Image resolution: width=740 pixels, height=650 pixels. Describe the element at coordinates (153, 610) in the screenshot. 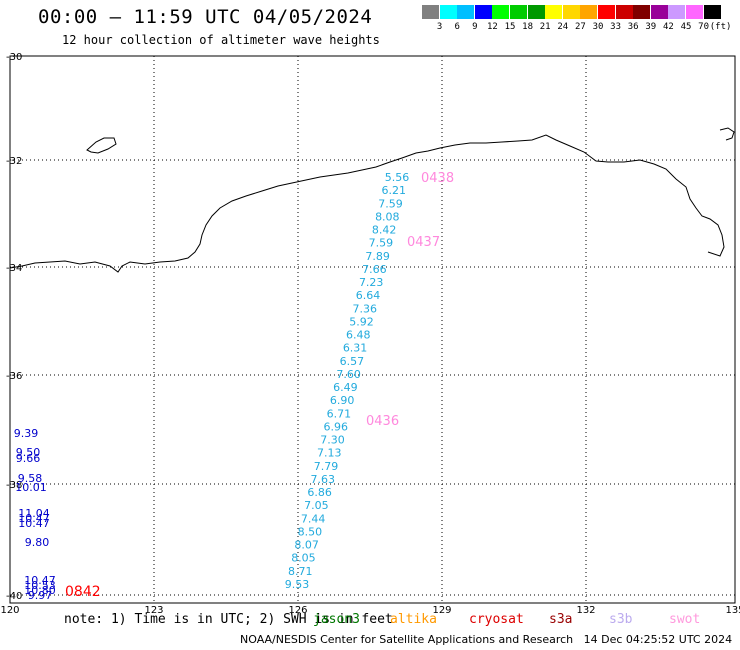

I see `lon-tick-label: 123` at that location.